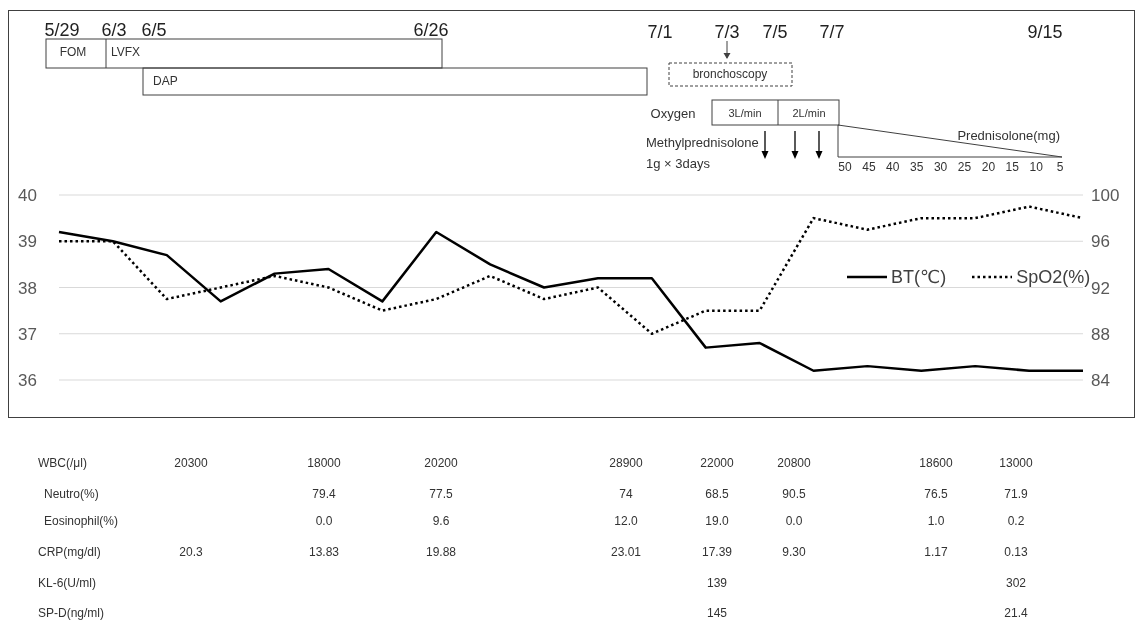 This screenshot has height=623, width=1142. I want to click on text: 6/3, so click(114, 30).